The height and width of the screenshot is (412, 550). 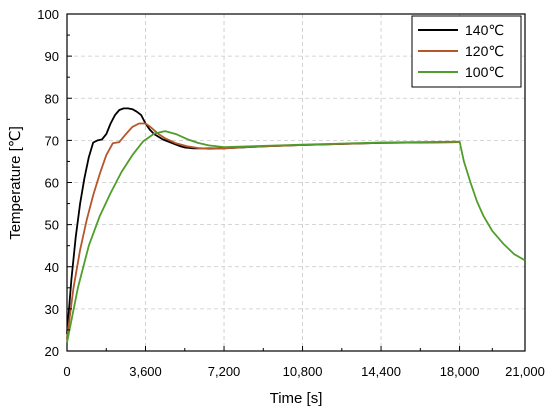 I want to click on y-tick-label: 60, so click(x=52, y=183).